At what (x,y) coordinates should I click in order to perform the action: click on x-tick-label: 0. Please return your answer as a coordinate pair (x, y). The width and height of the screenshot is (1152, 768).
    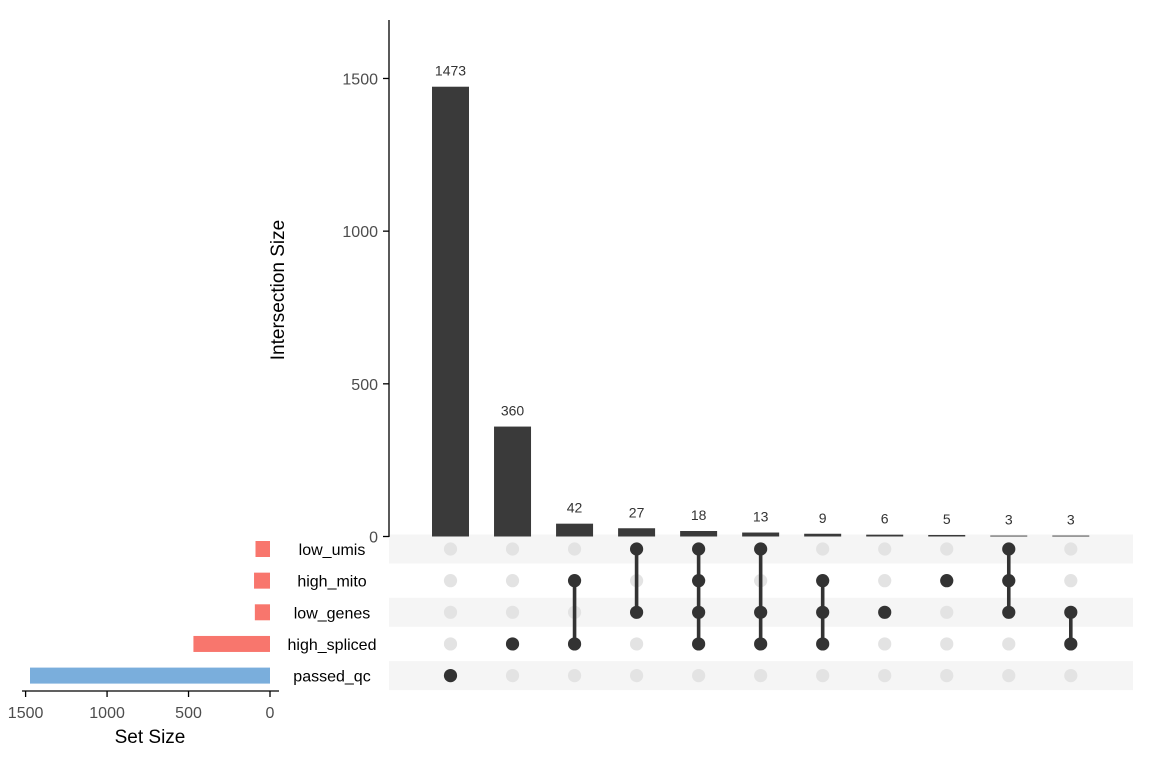
    Looking at the image, I should click on (270, 713).